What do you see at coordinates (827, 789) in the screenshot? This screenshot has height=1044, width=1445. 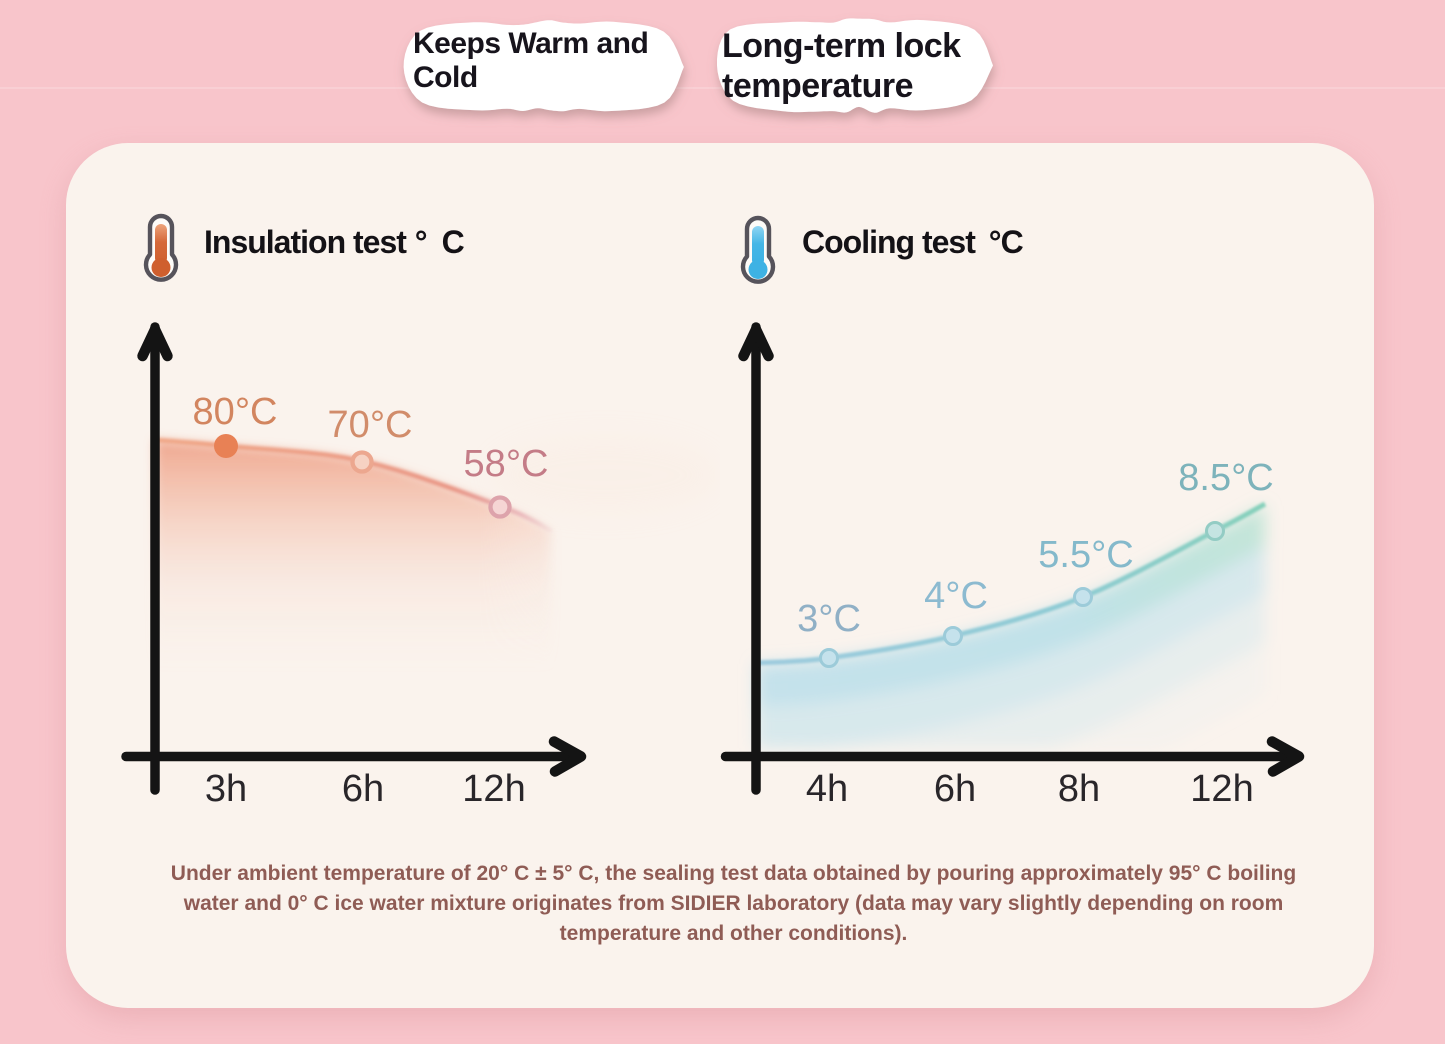 I see `svg-text: 4h` at bounding box center [827, 789].